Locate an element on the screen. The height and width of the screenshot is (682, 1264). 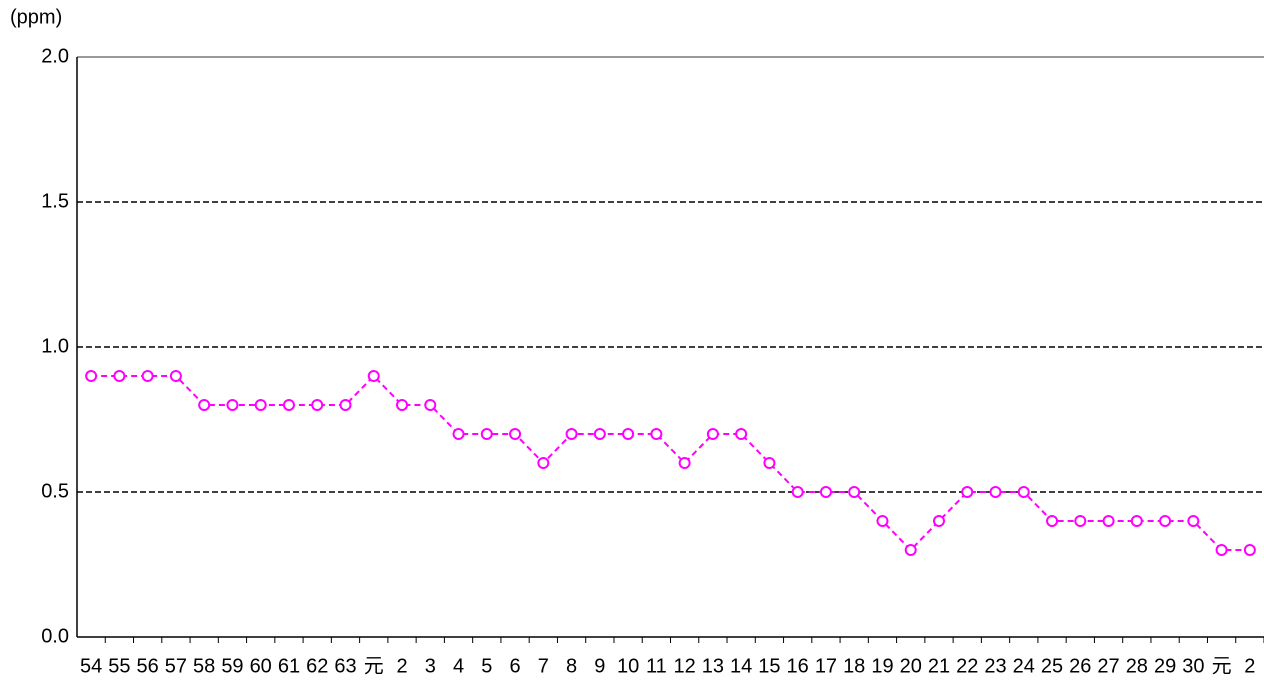
x-tick-label: 12 is located at coordinates (685, 666).